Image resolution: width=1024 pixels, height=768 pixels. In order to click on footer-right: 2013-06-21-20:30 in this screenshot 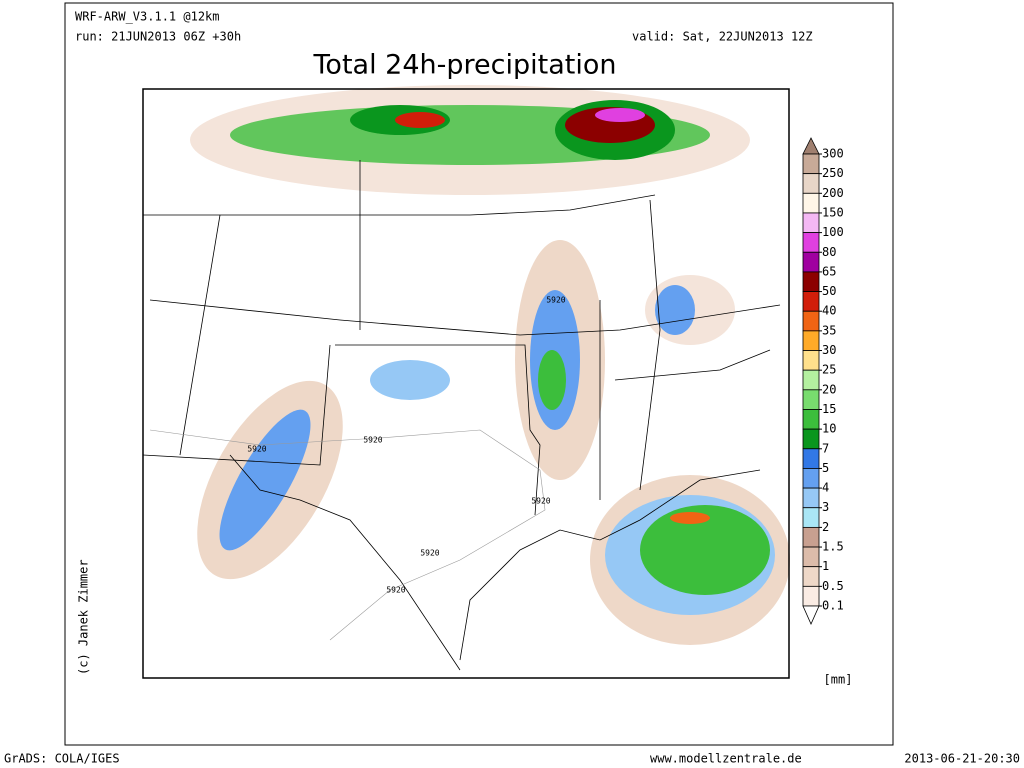, I will do `click(962, 759)`.